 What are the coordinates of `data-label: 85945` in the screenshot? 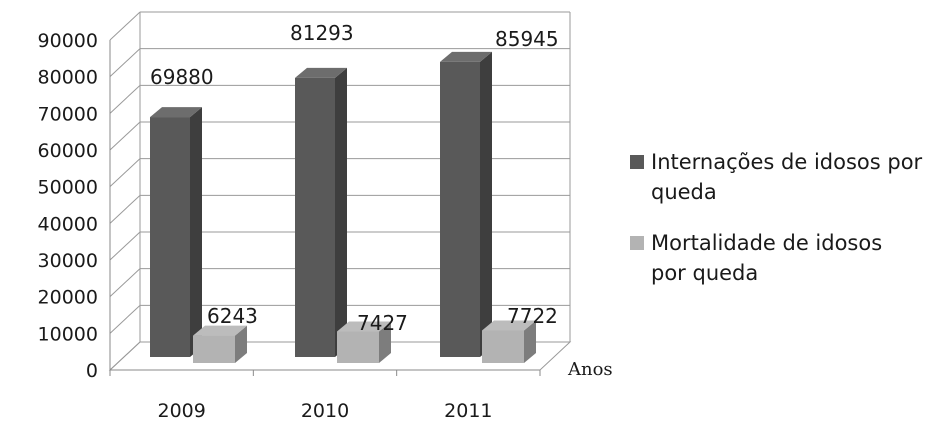 It's located at (527, 39).